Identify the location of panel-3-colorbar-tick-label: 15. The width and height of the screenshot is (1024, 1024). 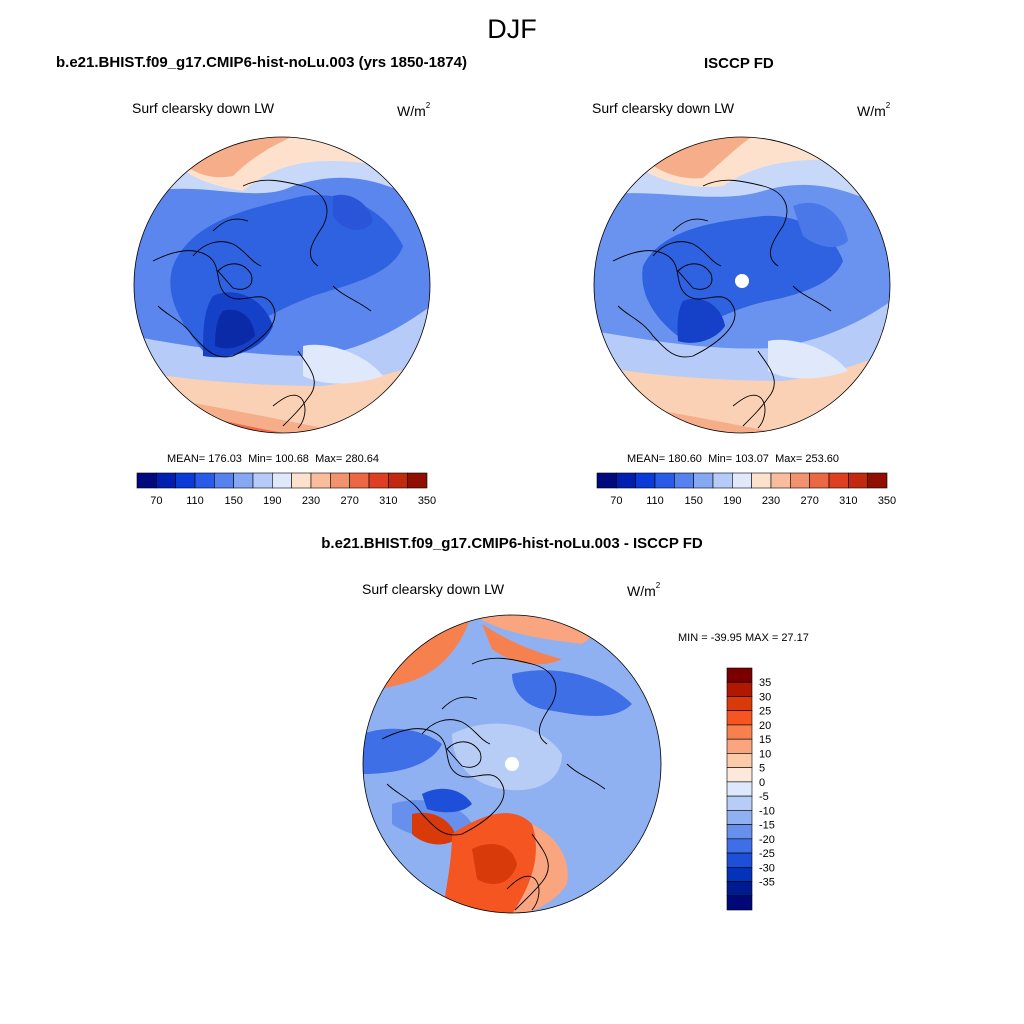
(765, 740).